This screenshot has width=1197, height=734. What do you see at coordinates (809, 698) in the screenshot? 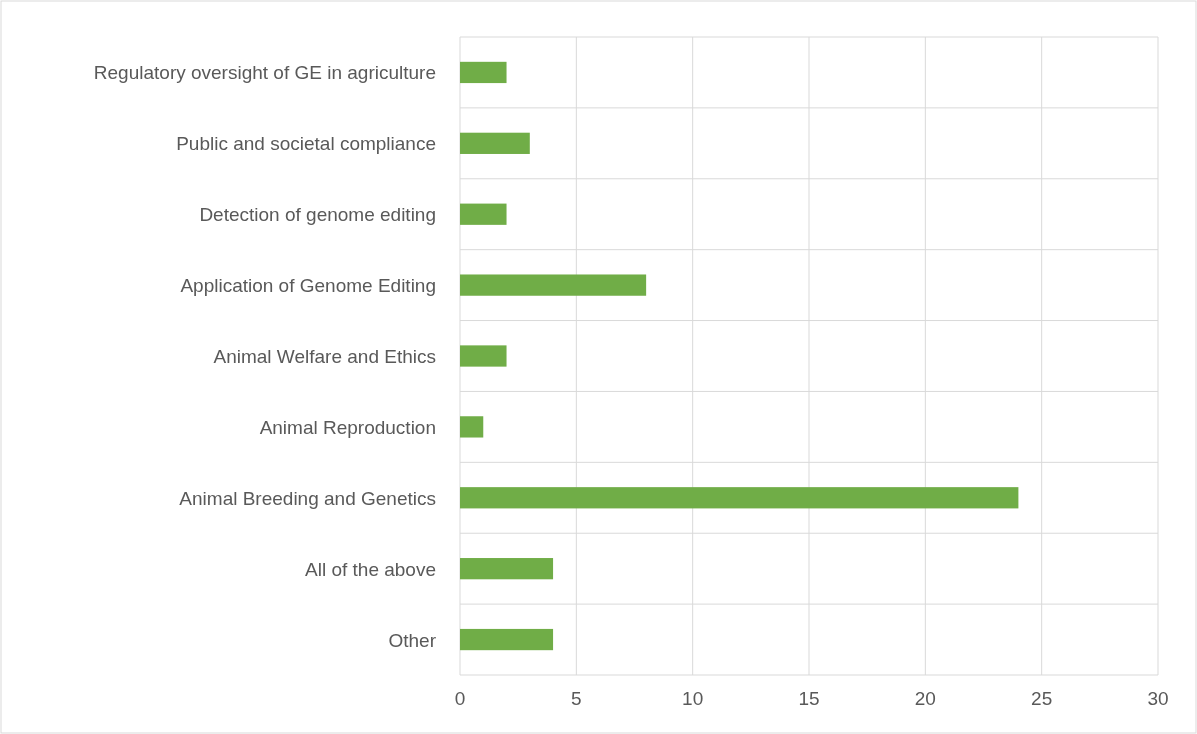
I see `x-tick-label: 15` at bounding box center [809, 698].